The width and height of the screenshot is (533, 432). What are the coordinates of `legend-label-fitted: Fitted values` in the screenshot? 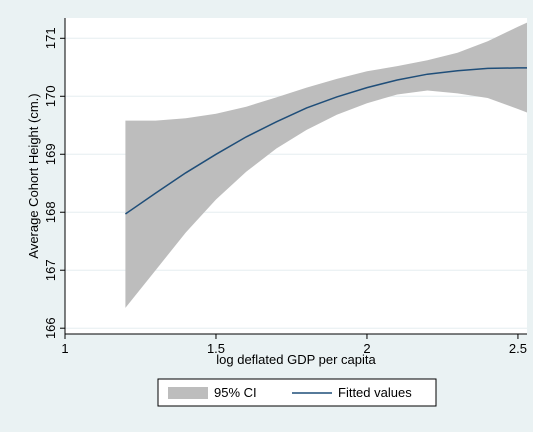 It's located at (375, 392).